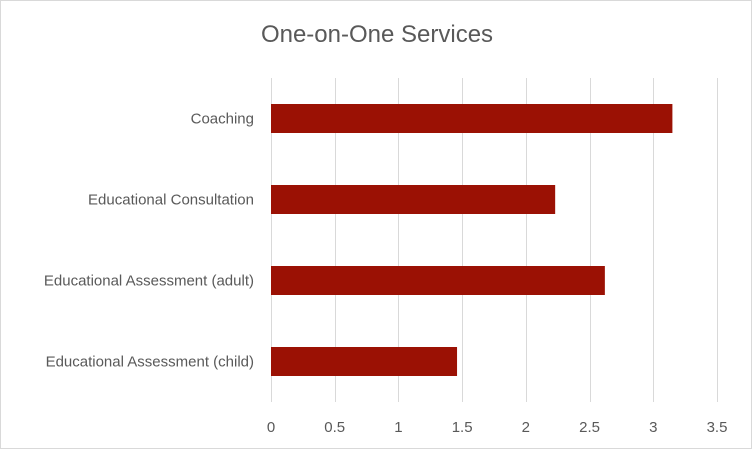 The width and height of the screenshot is (752, 449). Describe the element at coordinates (653, 427) in the screenshot. I see `x-tick-label: 3` at that location.